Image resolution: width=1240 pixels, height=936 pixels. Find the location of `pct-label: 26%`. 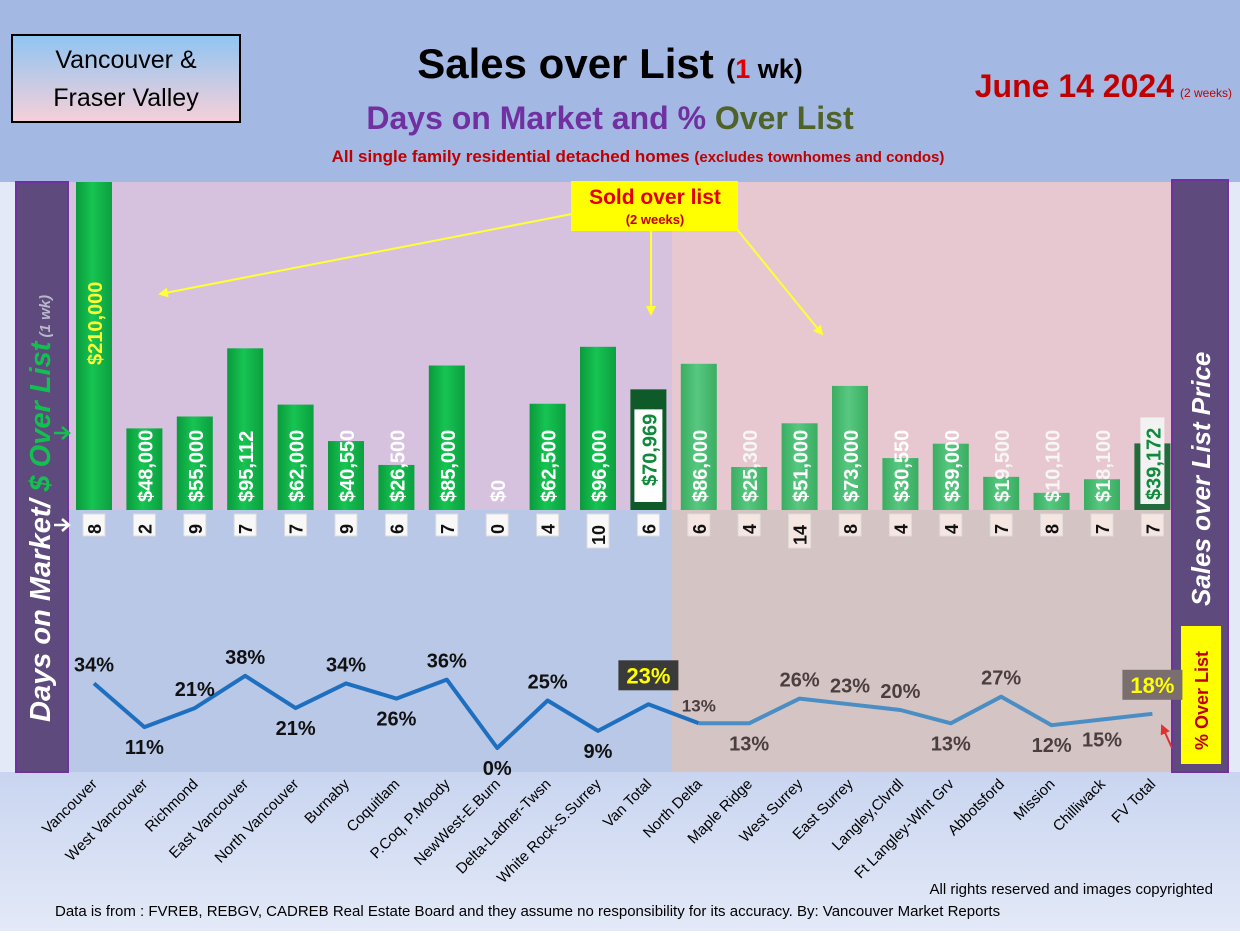

pct-label: 26% is located at coordinates (396, 720).